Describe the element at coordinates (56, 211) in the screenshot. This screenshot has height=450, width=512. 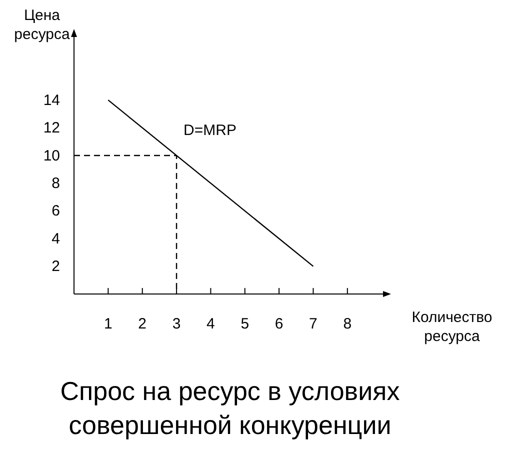
I see `y-tick-label: 6` at that location.